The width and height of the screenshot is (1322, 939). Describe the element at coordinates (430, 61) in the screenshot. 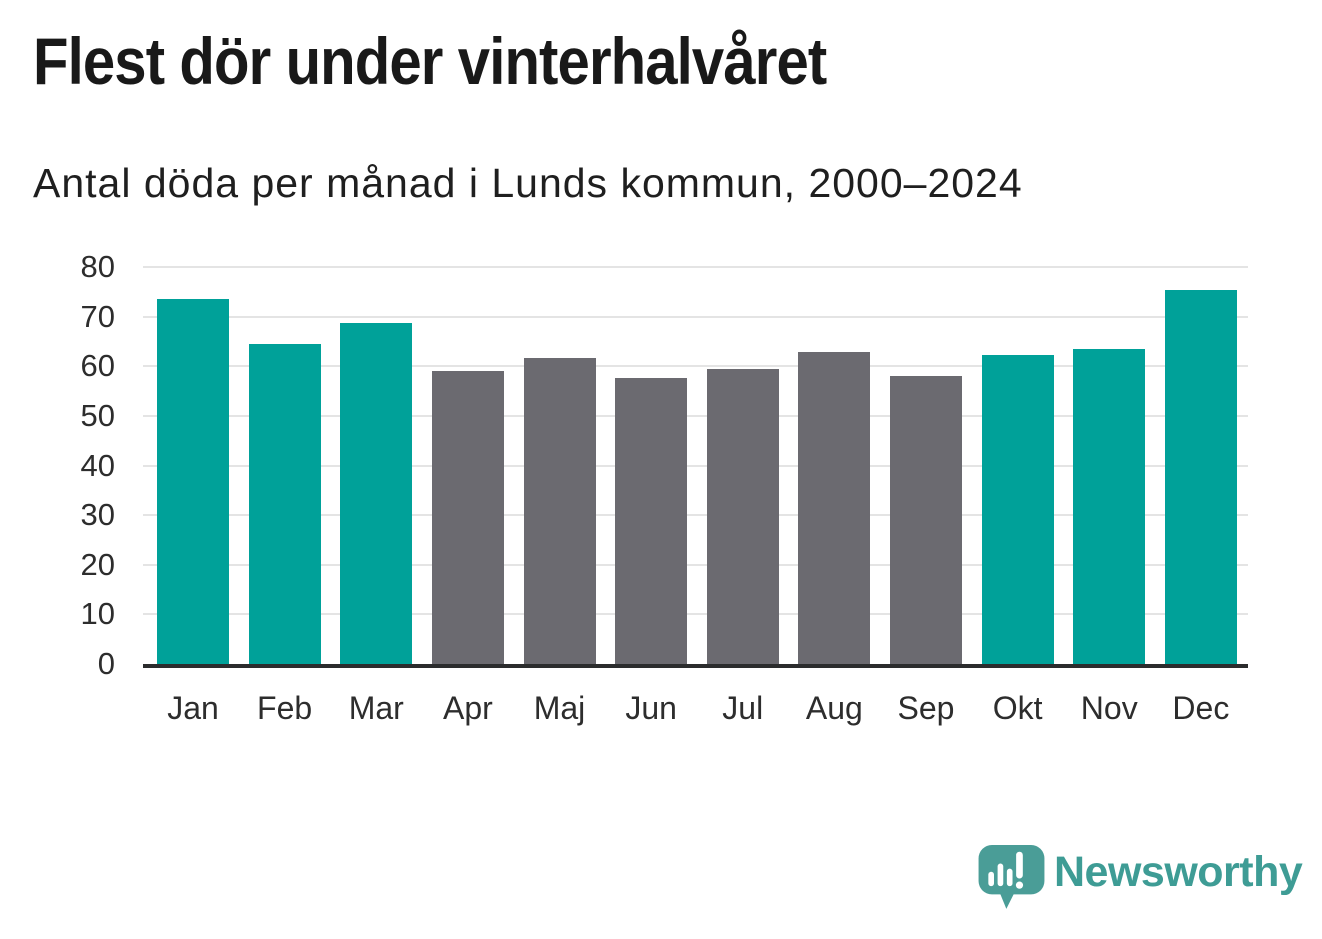

I see `page-title: Flest dör under vinterhalvåret` at that location.